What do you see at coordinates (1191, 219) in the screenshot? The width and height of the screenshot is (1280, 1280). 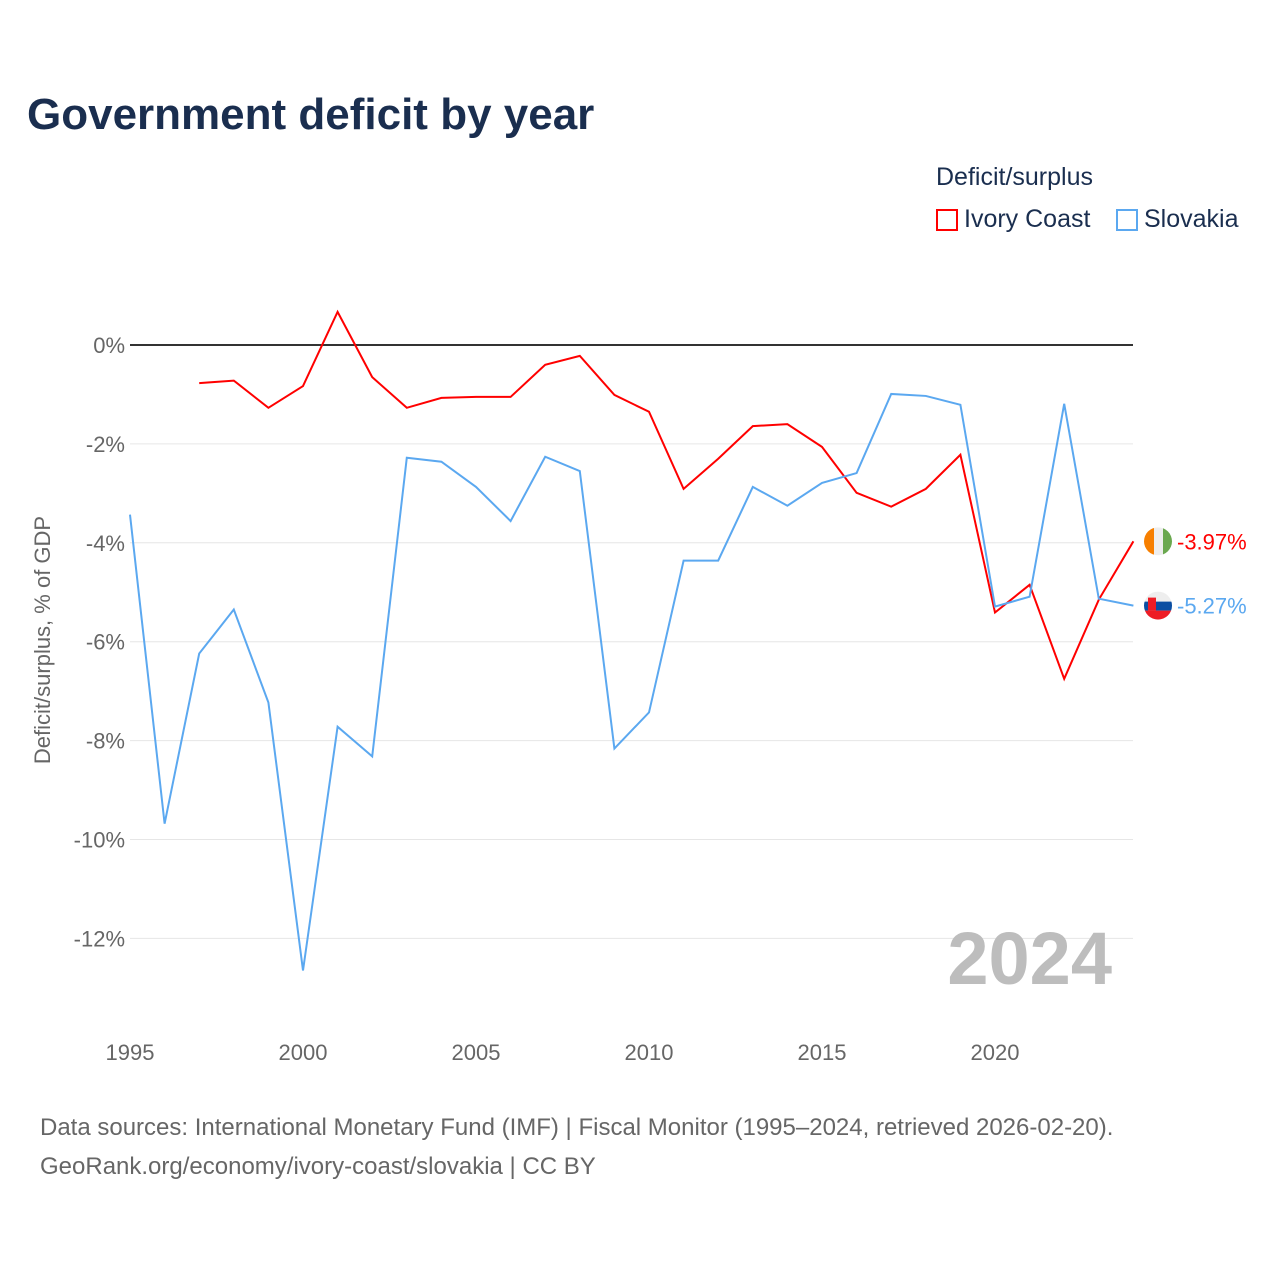 I see `legend-label: Slovakia` at bounding box center [1191, 219].